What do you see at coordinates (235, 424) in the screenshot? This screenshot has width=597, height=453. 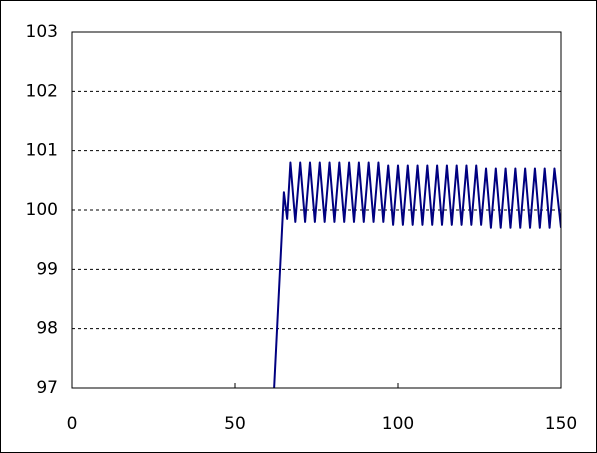 I see `x-tick-label: 50` at bounding box center [235, 424].